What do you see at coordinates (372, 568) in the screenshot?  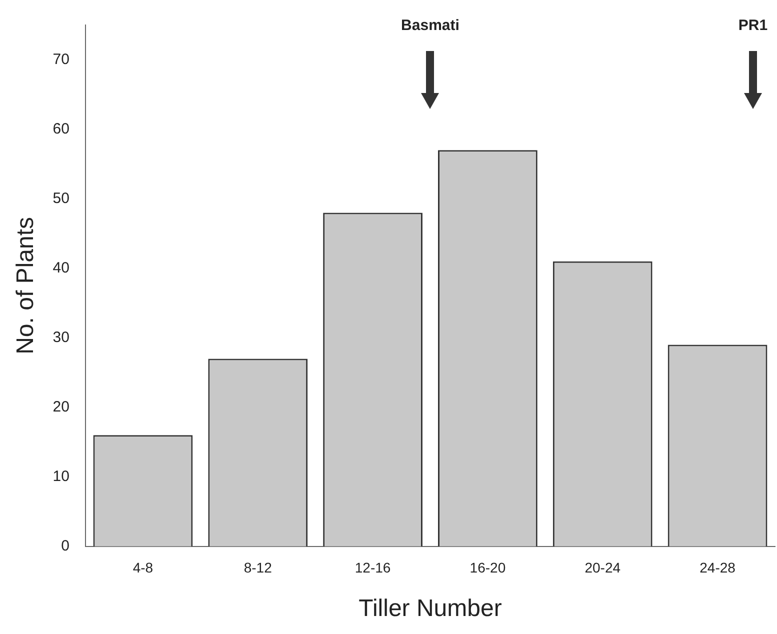 I see `x-tick-label: 12-16` at bounding box center [372, 568].